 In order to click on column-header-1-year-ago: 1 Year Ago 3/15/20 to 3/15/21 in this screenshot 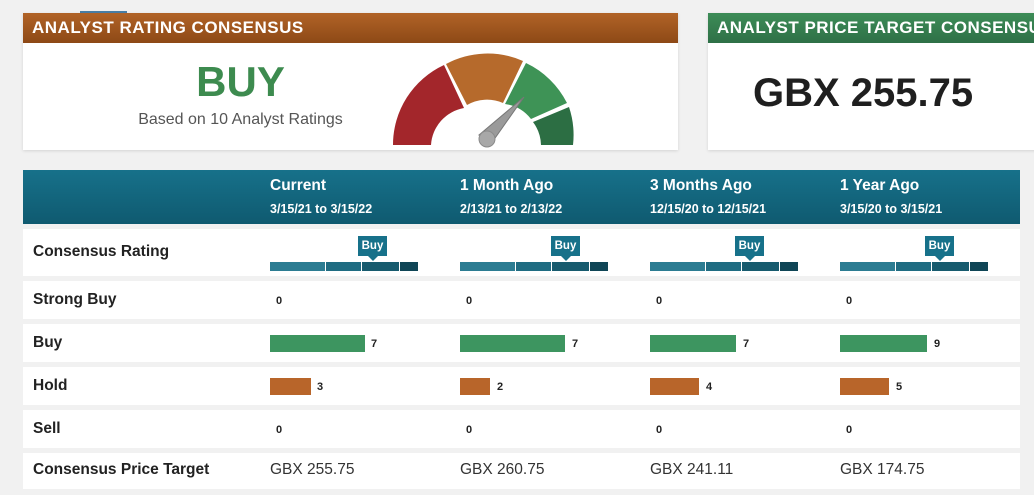, I will do `click(891, 196)`.